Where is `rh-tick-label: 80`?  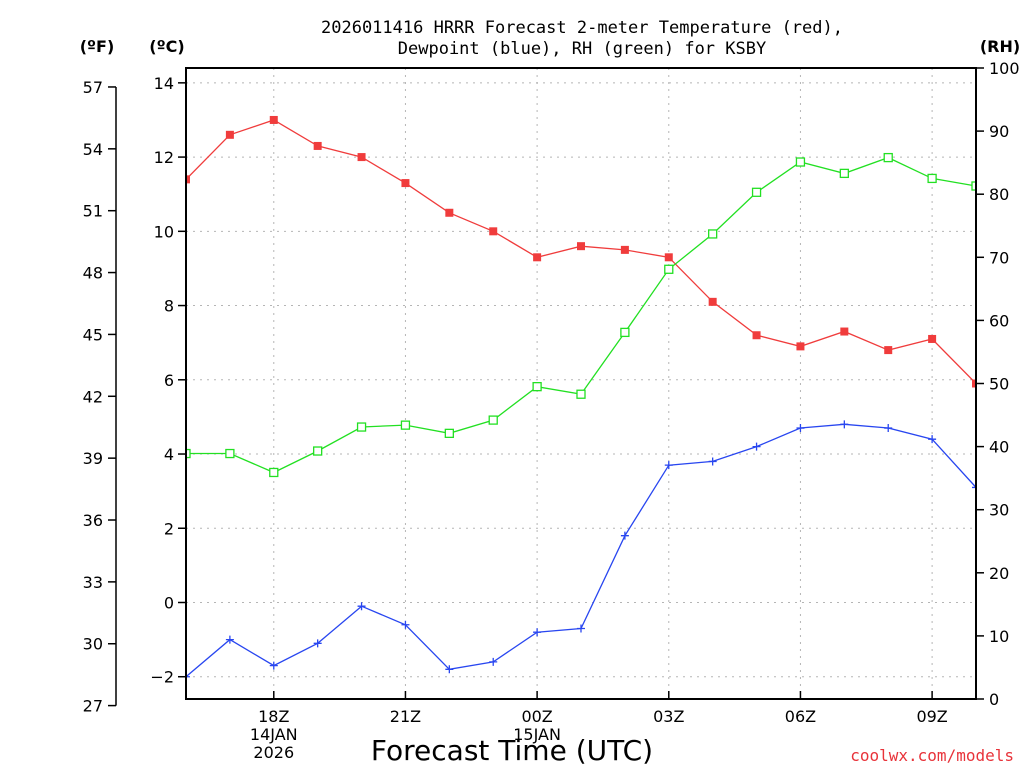 rh-tick-label: 80 is located at coordinates (999, 194).